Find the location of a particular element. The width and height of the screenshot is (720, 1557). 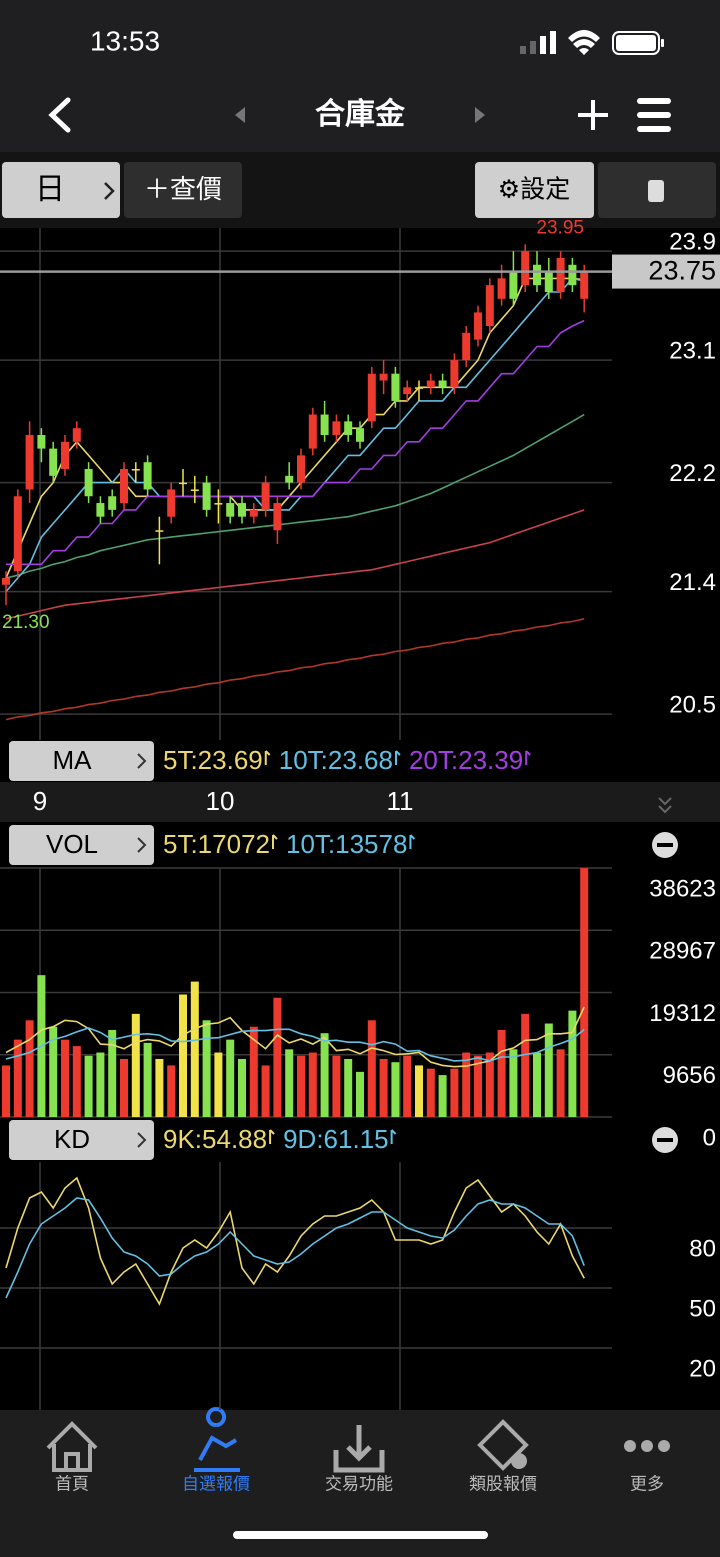

query-button is located at coordinates (183, 190).